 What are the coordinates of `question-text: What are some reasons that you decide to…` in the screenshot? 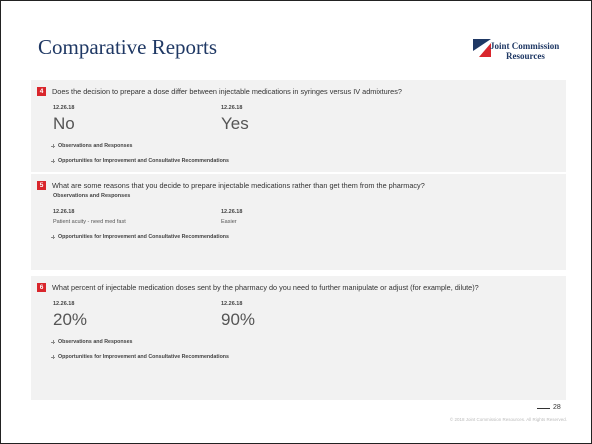 It's located at (238, 185).